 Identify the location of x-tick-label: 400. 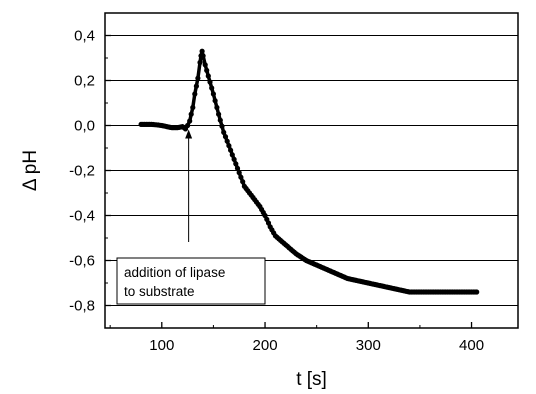
(471, 345).